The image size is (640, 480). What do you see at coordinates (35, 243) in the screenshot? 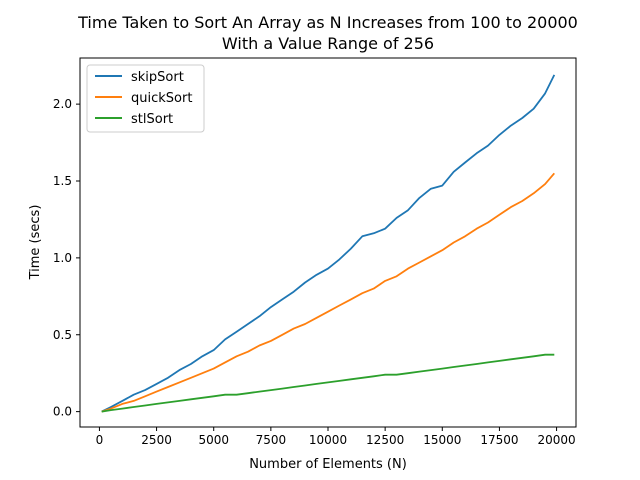
I see `y-axis-label: Time (secs)` at bounding box center [35, 243].